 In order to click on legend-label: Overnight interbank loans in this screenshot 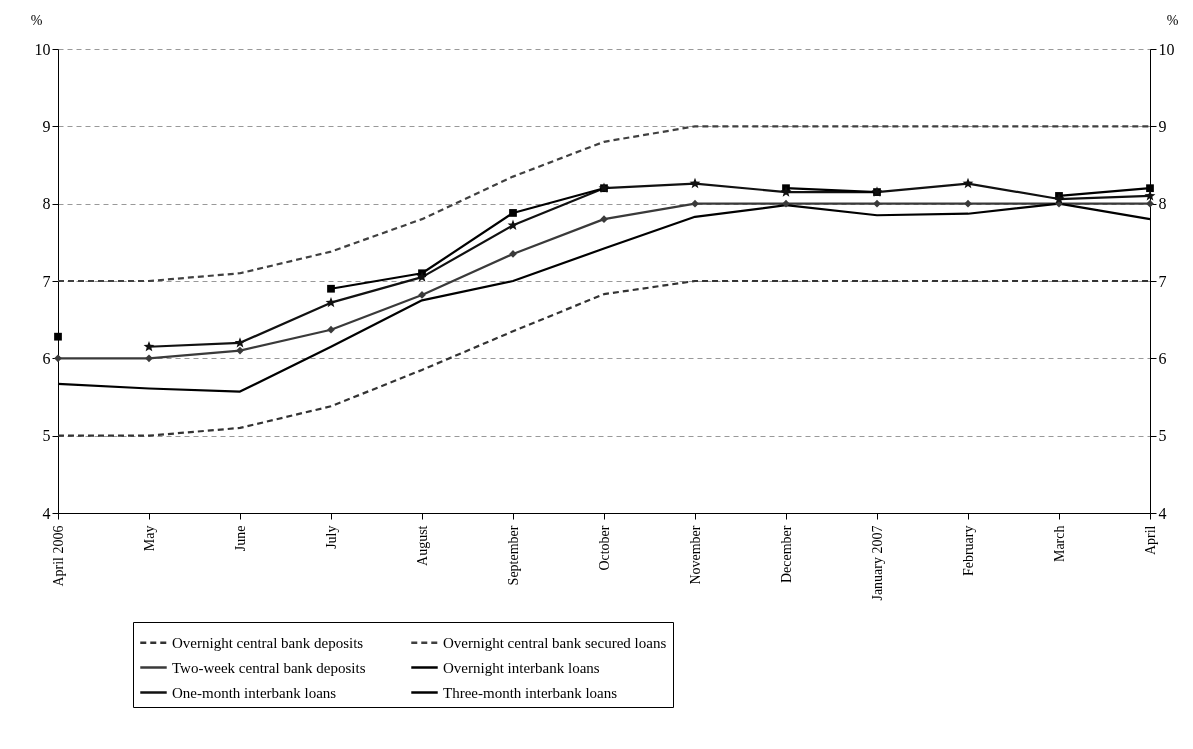, I will do `click(521, 667)`.